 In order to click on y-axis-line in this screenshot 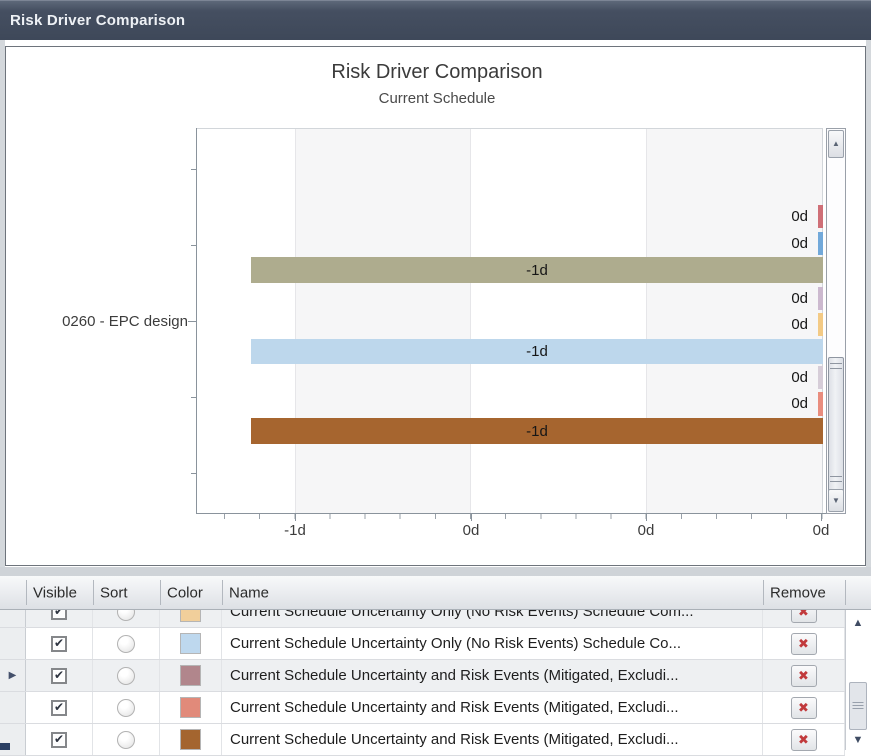, I will do `click(196, 321)`.